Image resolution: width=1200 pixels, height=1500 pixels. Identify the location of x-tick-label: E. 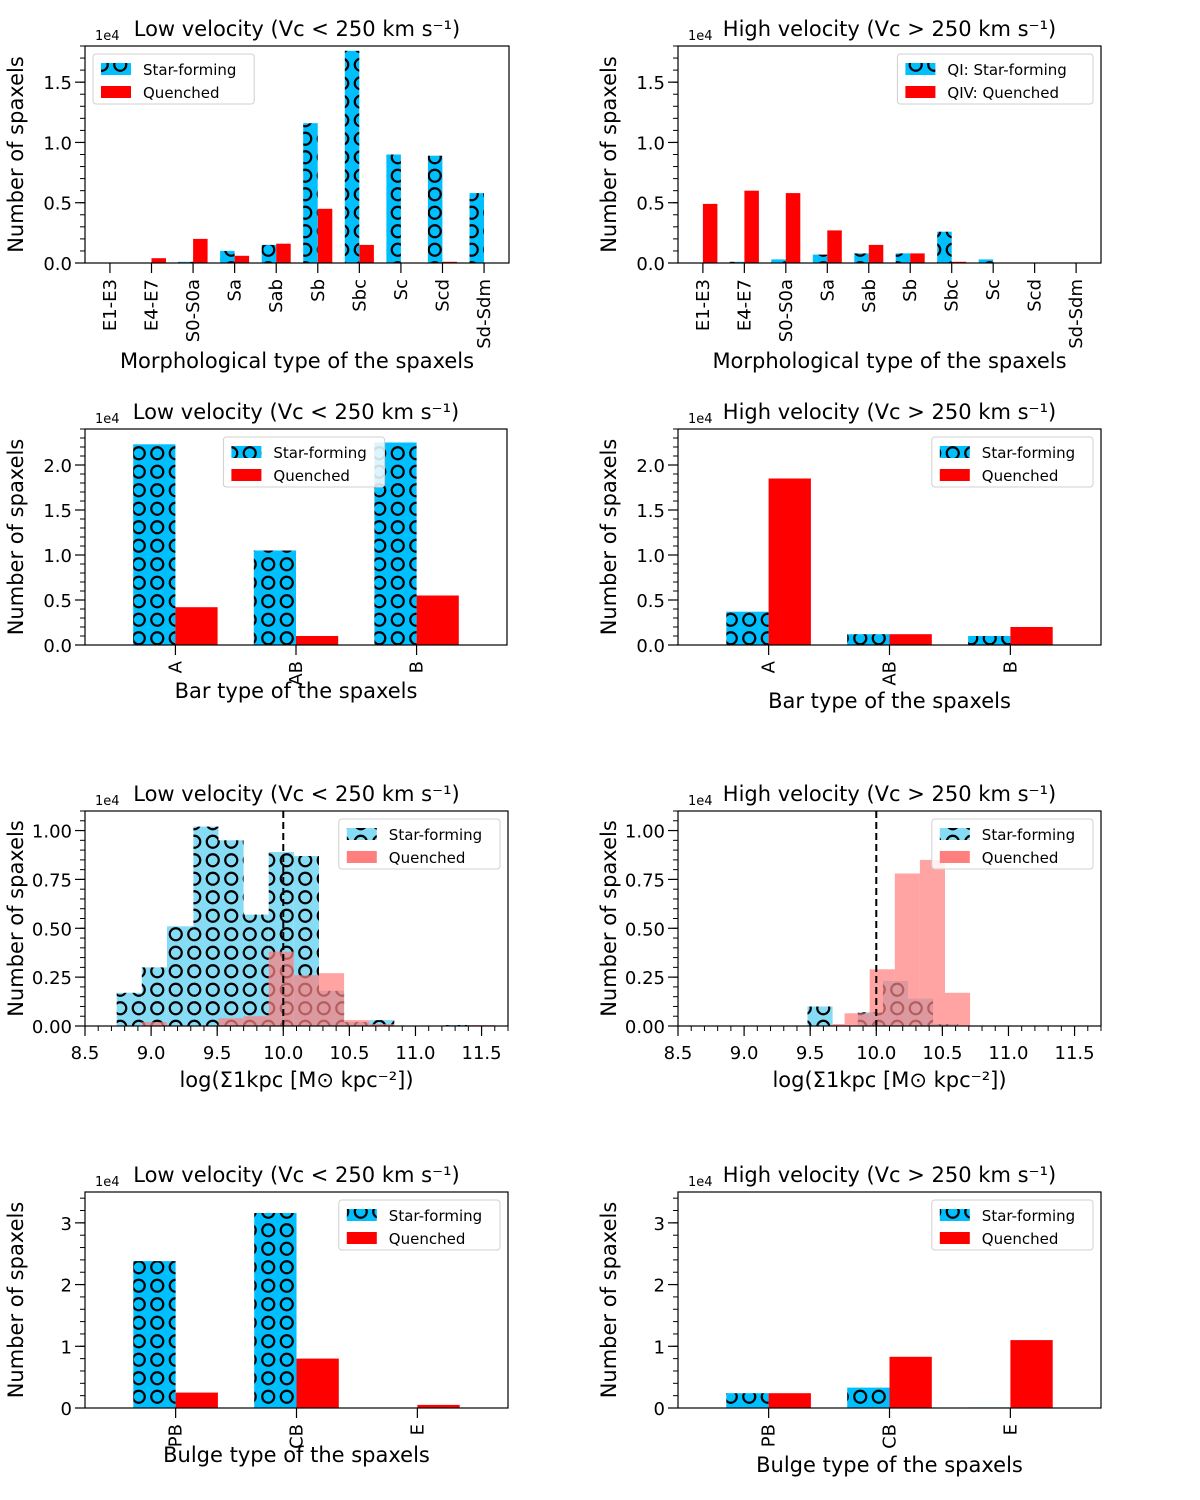
(1010, 1429).